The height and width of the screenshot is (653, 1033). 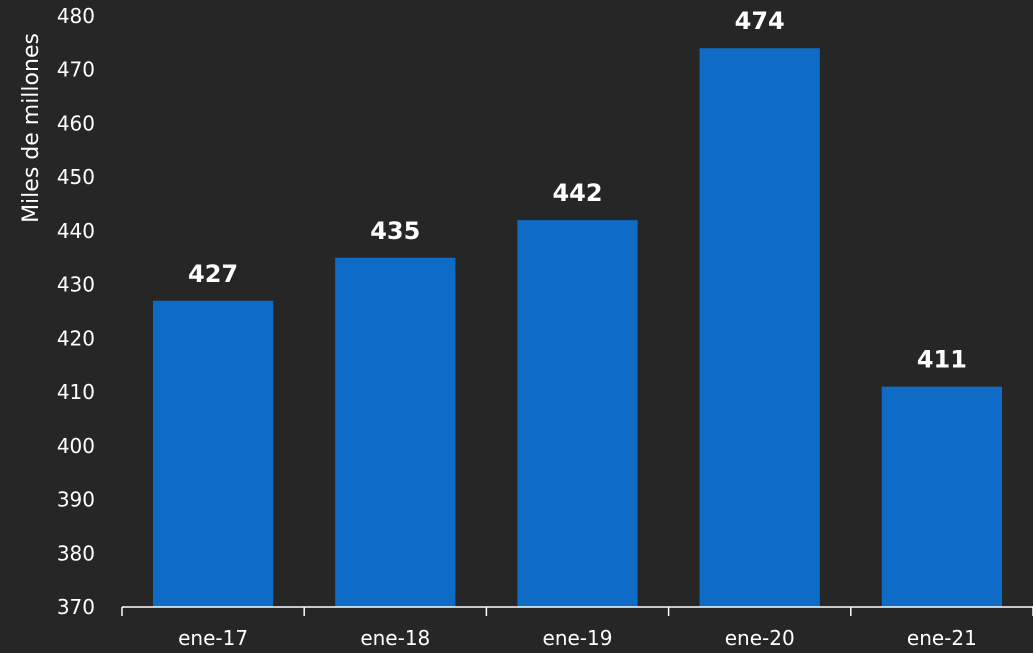 What do you see at coordinates (76, 311) in the screenshot?
I see `y-axis-tick-labels: 370 380 390 400 410 420 430 440 450 460 470 480` at bounding box center [76, 311].